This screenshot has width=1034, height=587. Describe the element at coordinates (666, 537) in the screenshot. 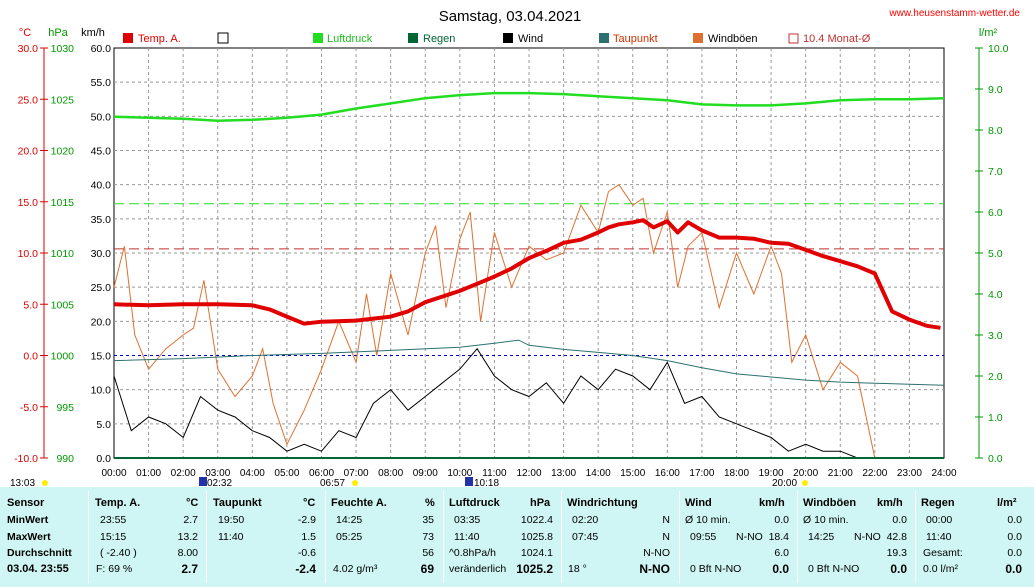

I see `dir-max-value: N` at that location.